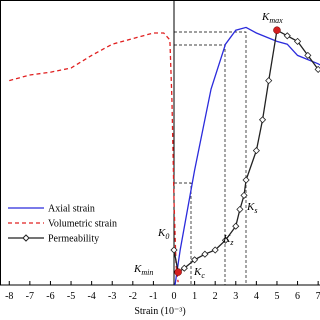 This screenshot has height=320, width=320. I want to click on legend-label: Axial strain, so click(71, 209).